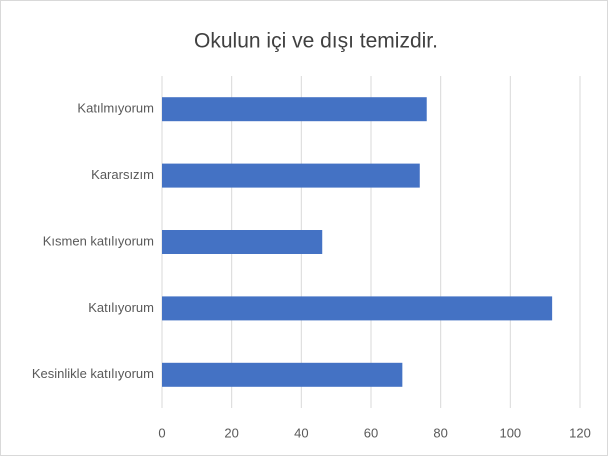 The image size is (608, 456). Describe the element at coordinates (231, 432) in the screenshot. I see `x-tick-label: 20` at that location.